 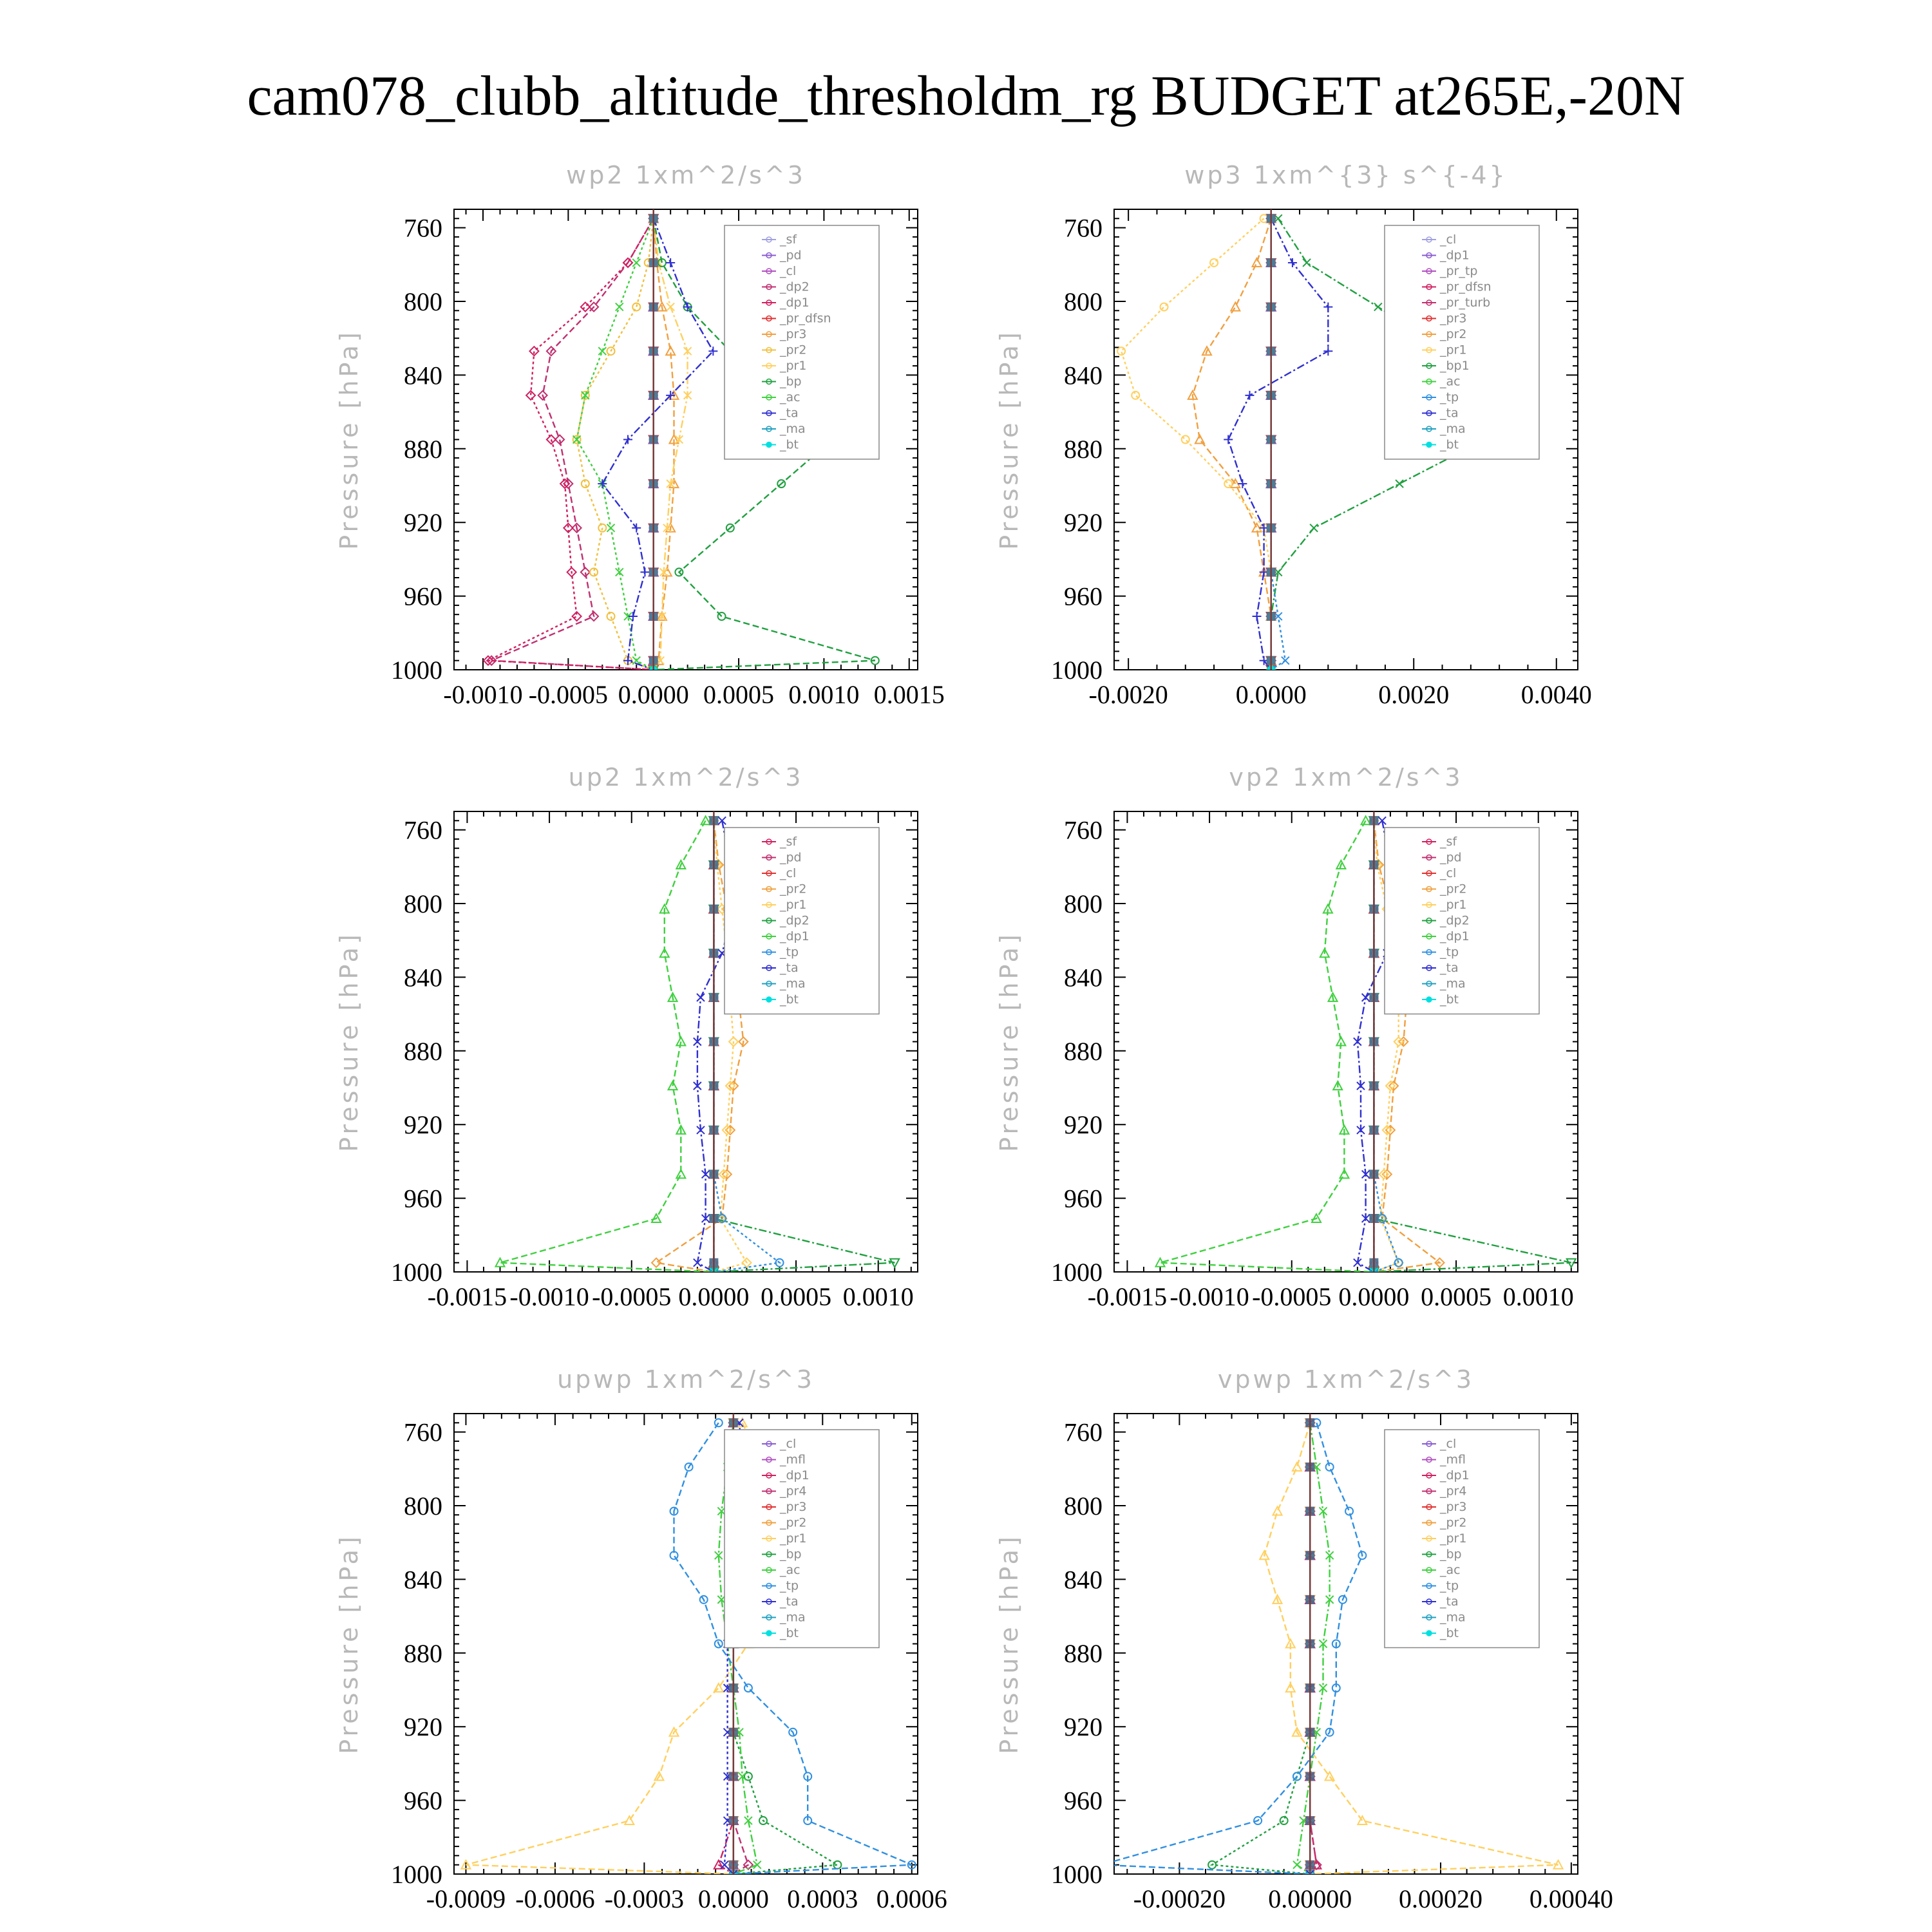 What do you see at coordinates (1452, 1460) in the screenshot?
I see `legend-label: _mfl` at bounding box center [1452, 1460].